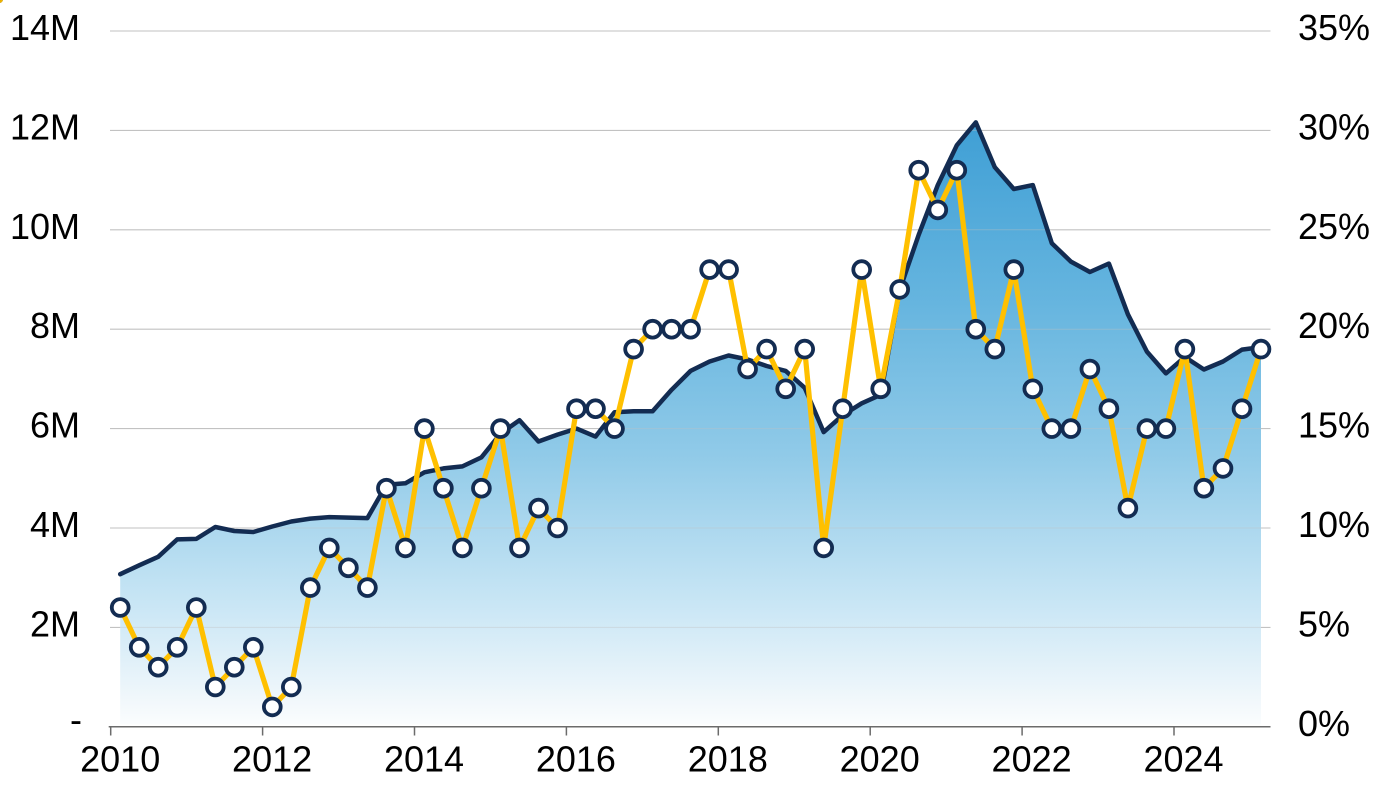  What do you see at coordinates (424, 759) in the screenshot?
I see `svg-text: 2014` at bounding box center [424, 759].